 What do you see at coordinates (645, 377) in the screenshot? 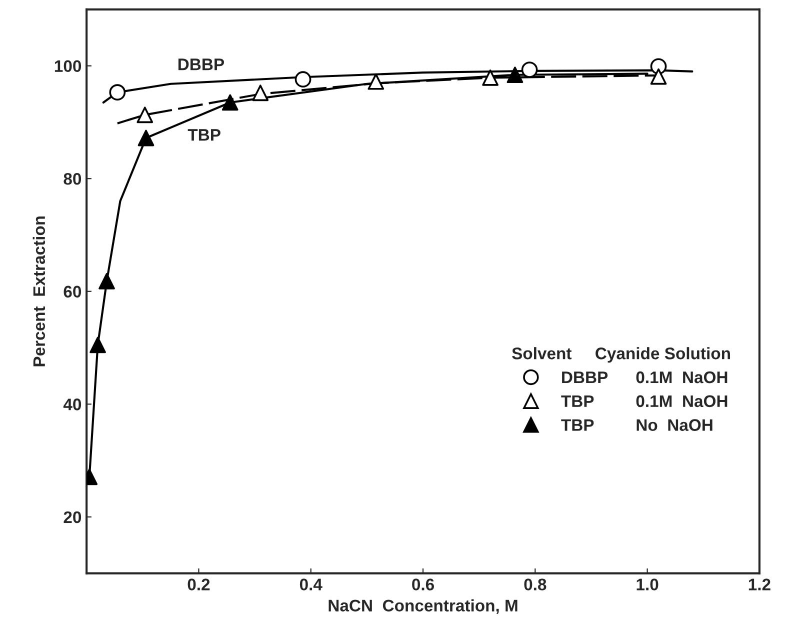
I see `legend-label: DBBP 0.1M NaOH` at bounding box center [645, 377].